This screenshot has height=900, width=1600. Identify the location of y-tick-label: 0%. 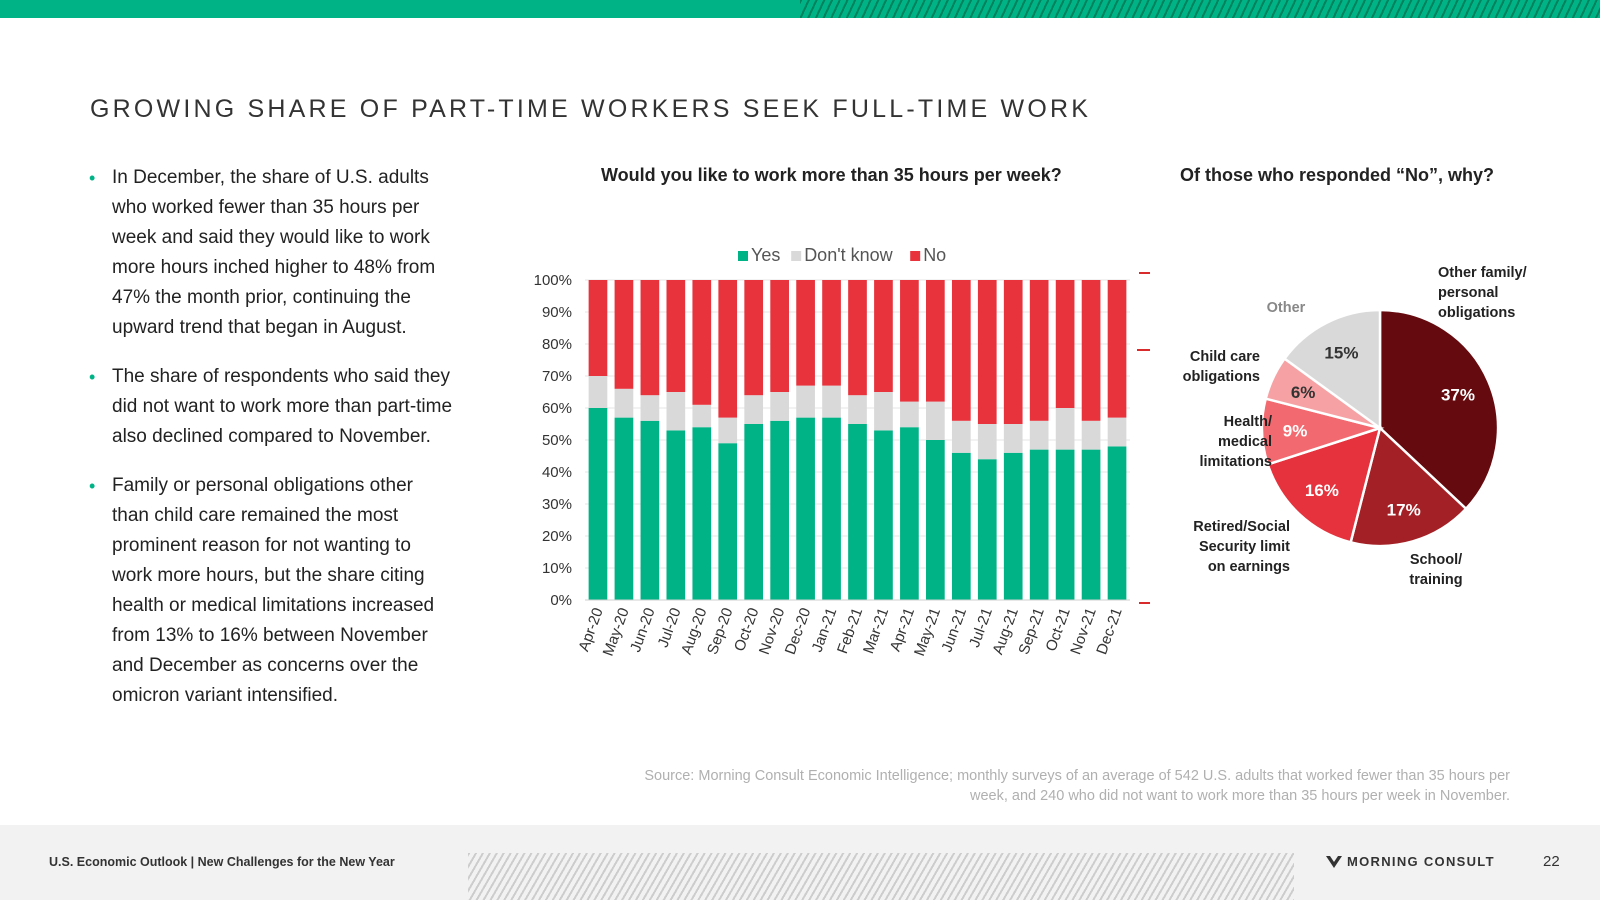
(561, 600).